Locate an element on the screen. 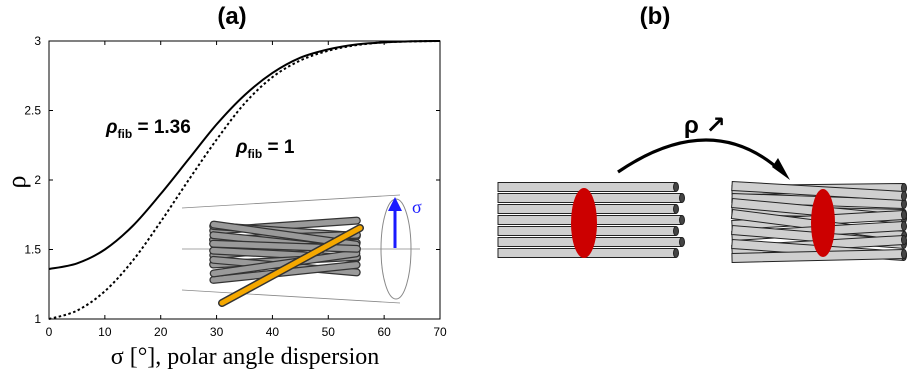 The image size is (909, 376). panel-b-label: (b) is located at coordinates (655, 16).